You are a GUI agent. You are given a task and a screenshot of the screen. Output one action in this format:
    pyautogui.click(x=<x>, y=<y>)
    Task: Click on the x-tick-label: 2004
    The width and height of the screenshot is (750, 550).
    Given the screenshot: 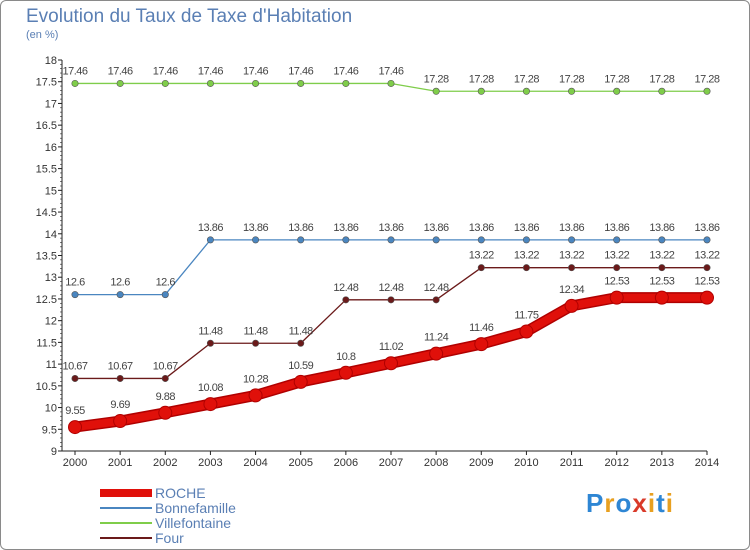 What is the action you would take?
    pyautogui.click(x=255, y=463)
    